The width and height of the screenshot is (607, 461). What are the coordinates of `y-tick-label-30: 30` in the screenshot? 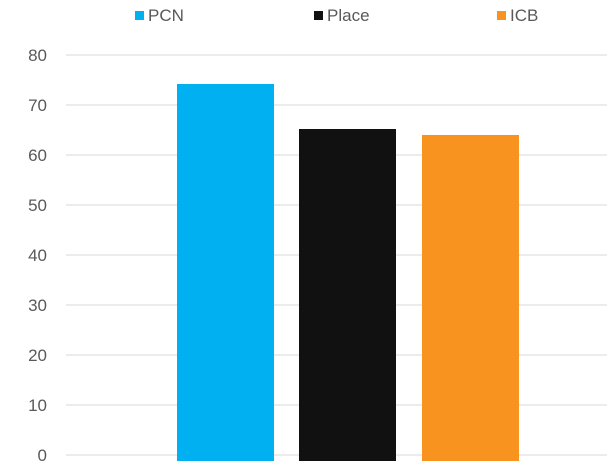 It's located at (37, 305).